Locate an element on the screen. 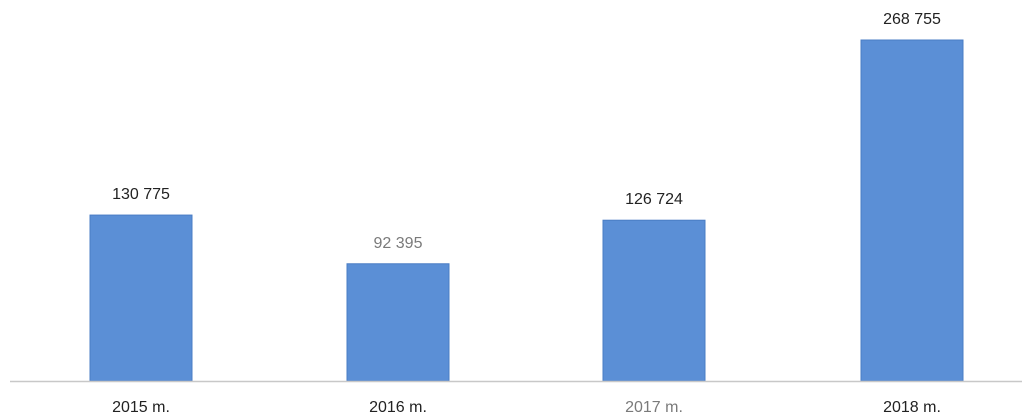  x-tick-label: 2015 m. is located at coordinates (141, 407).